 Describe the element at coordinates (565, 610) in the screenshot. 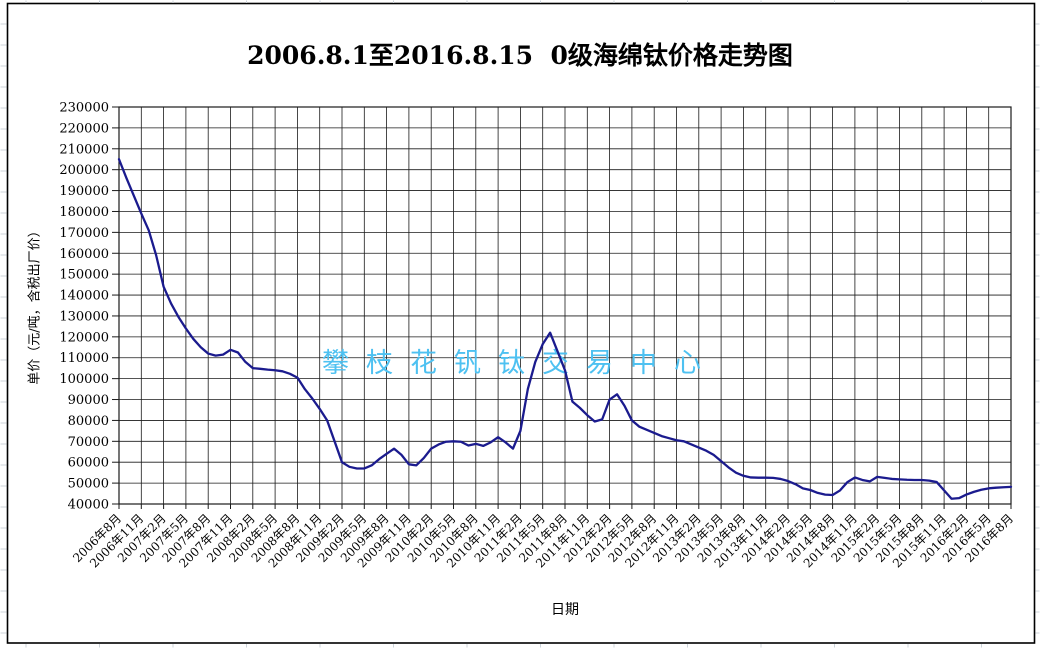

I see `x-axis-title: 日期` at that location.